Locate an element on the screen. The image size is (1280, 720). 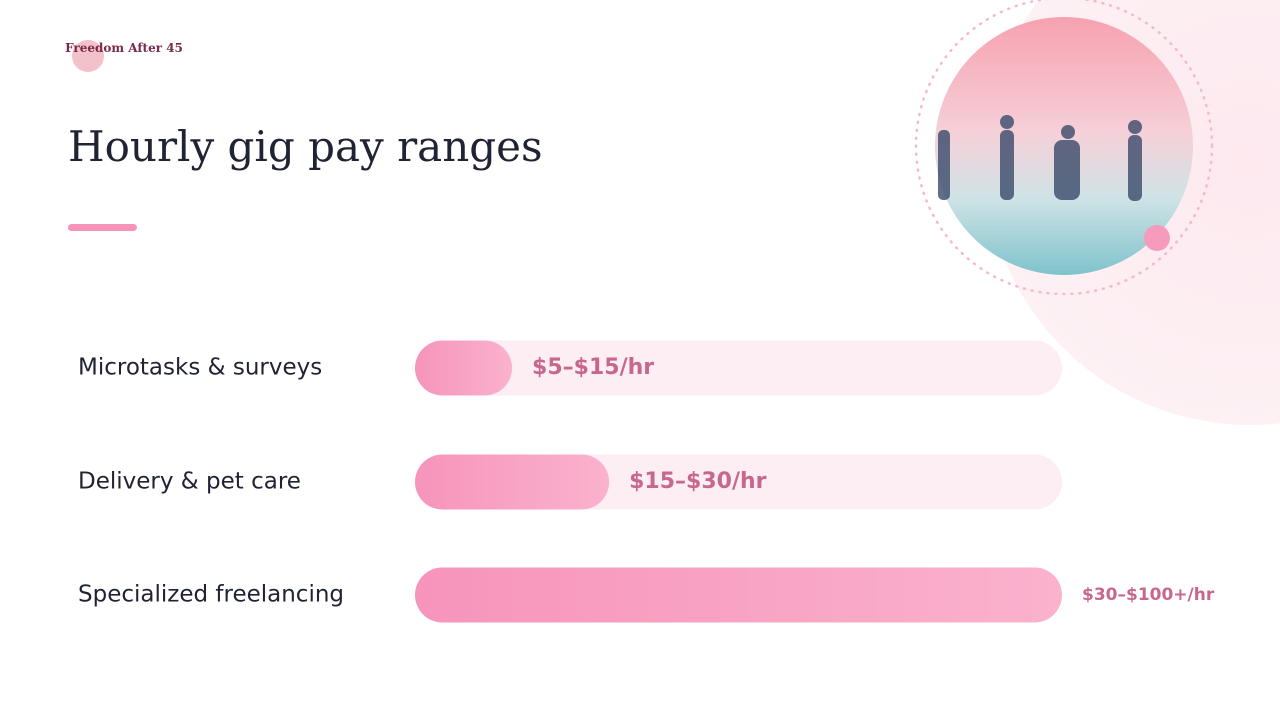
bar-track is located at coordinates (738, 368).